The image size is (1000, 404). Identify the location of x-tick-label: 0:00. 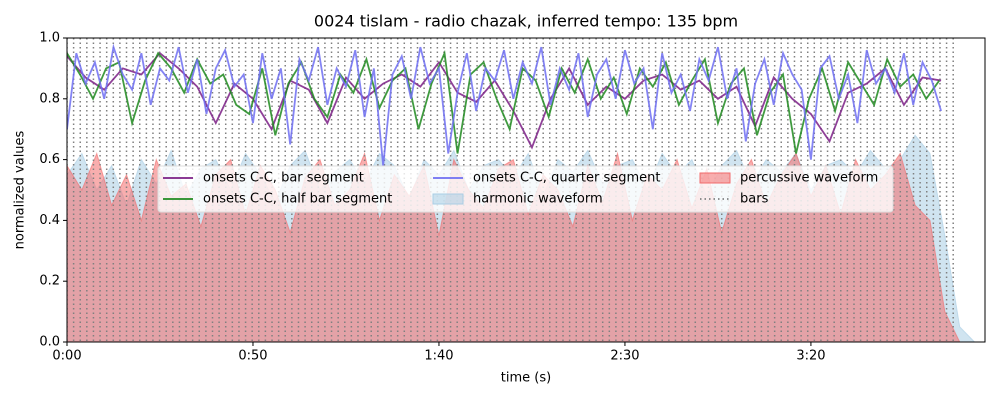
(66, 356).